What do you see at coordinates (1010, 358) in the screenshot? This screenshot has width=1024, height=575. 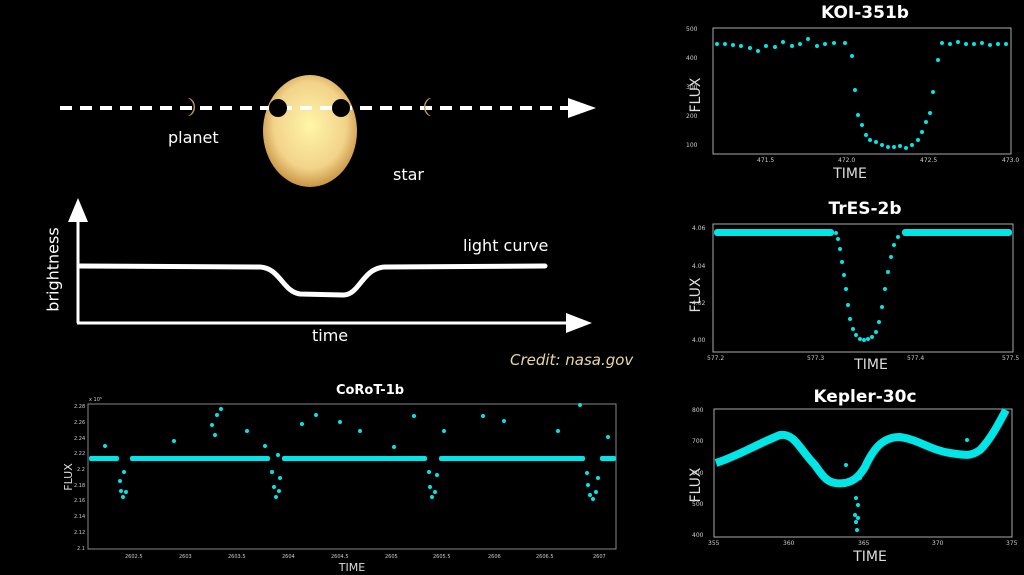 I see `svg-text: 577.5` at bounding box center [1010, 358].